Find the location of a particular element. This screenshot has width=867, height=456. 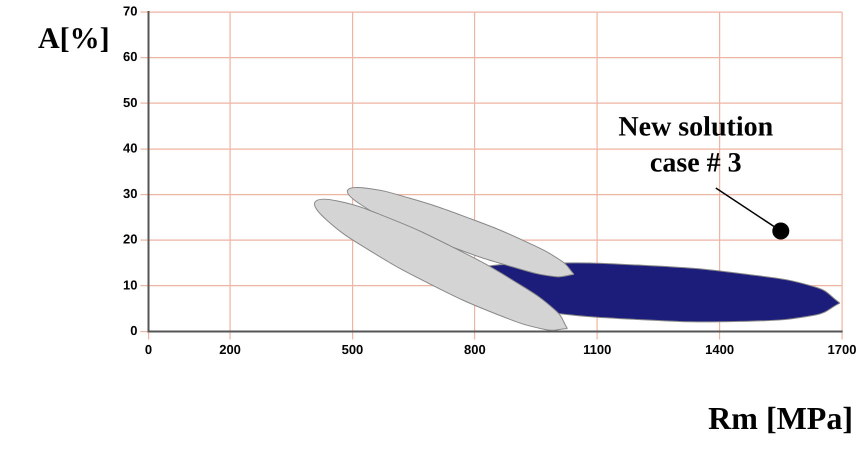

y-tick-label: 30 is located at coordinates (130, 194).